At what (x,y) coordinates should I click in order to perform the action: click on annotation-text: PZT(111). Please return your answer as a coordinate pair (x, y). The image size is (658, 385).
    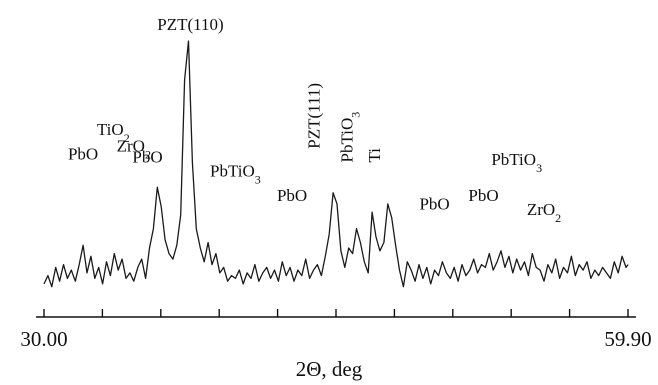
    Looking at the image, I should click on (313, 116).